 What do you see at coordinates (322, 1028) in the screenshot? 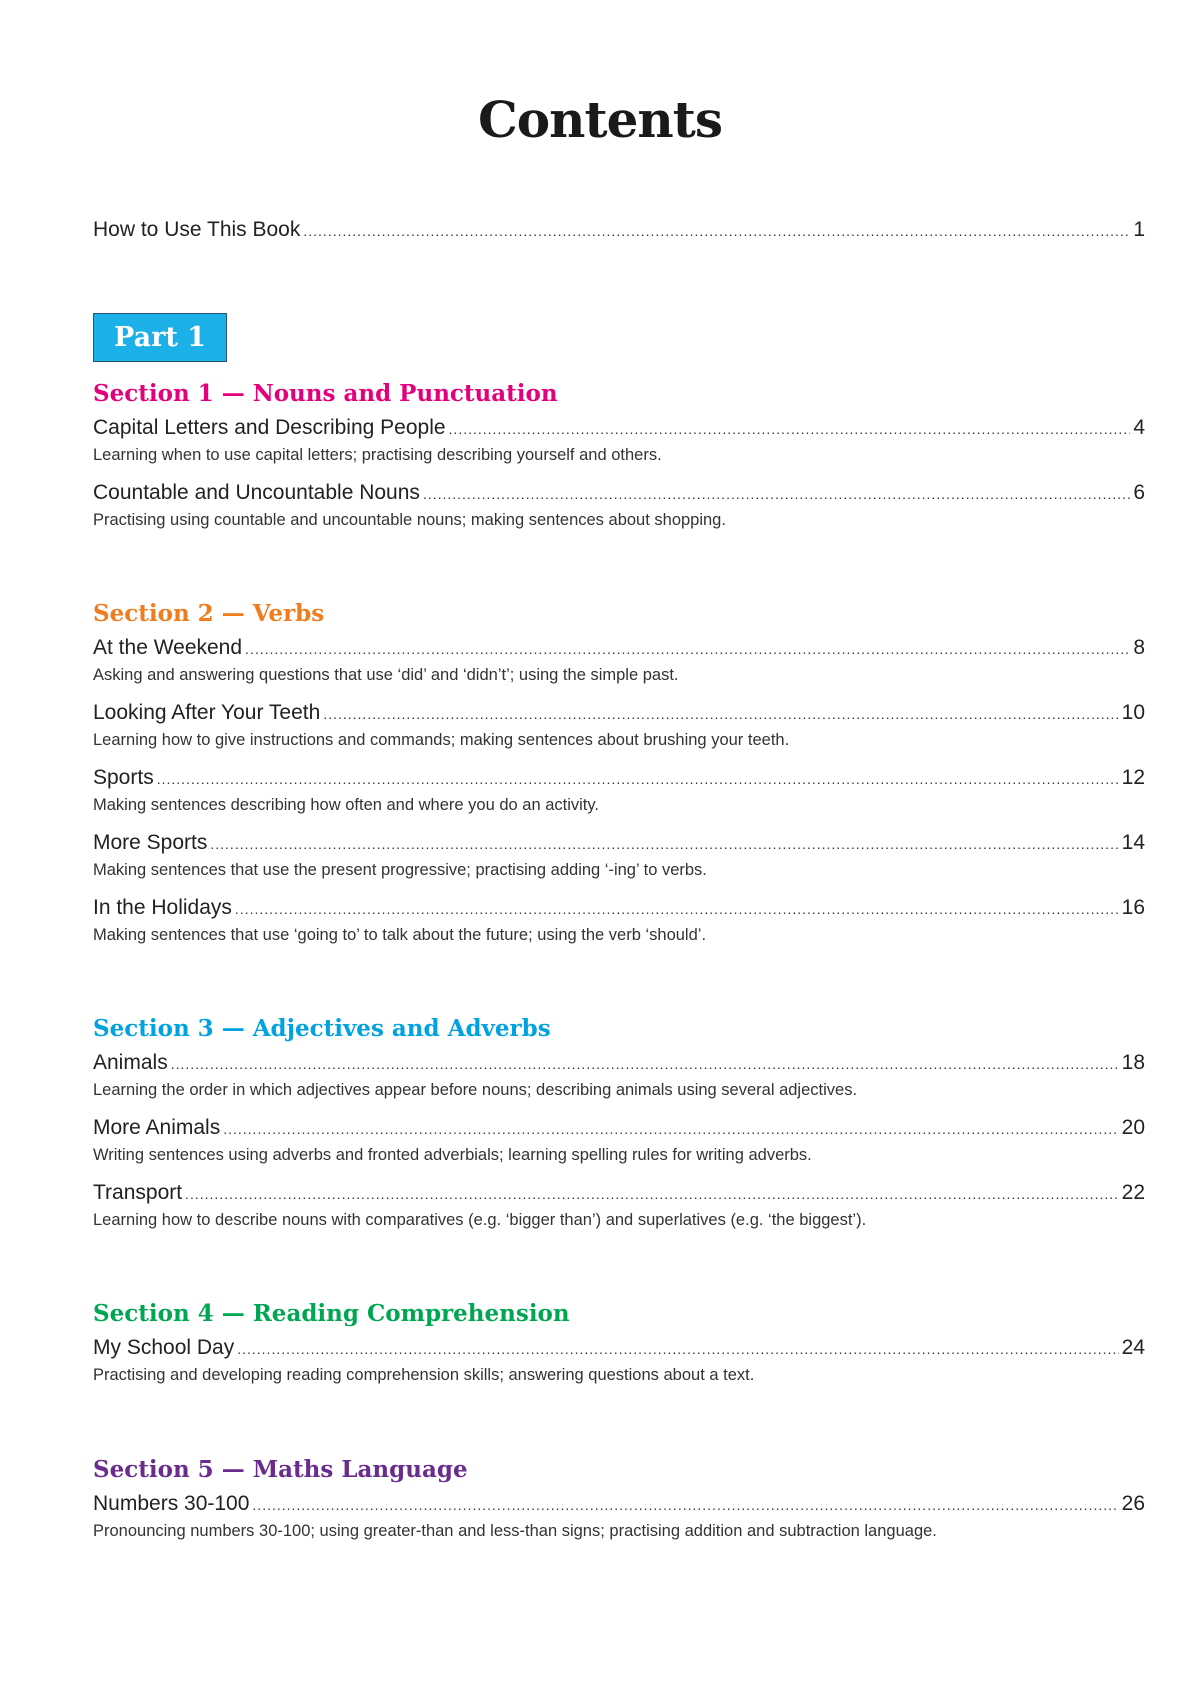
I see `section-heading: Section 3 — Adjectives and Adverbs` at bounding box center [322, 1028].